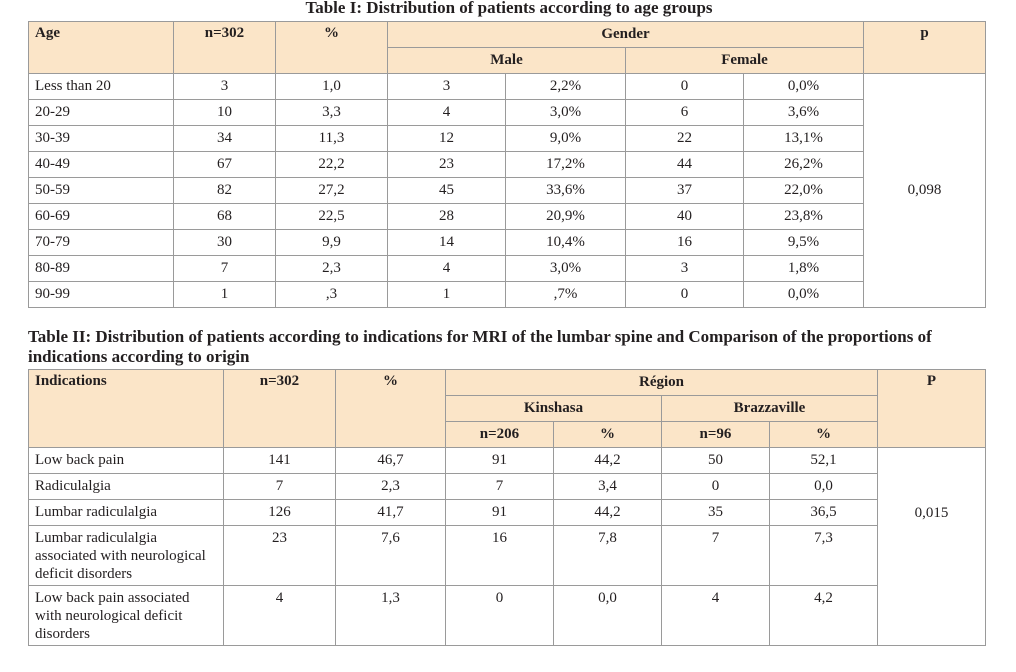 Image resolution: width=1016 pixels, height=672 pixels. What do you see at coordinates (126, 512) in the screenshot?
I see `indication-cell: Lumbar radiculalgia` at bounding box center [126, 512].